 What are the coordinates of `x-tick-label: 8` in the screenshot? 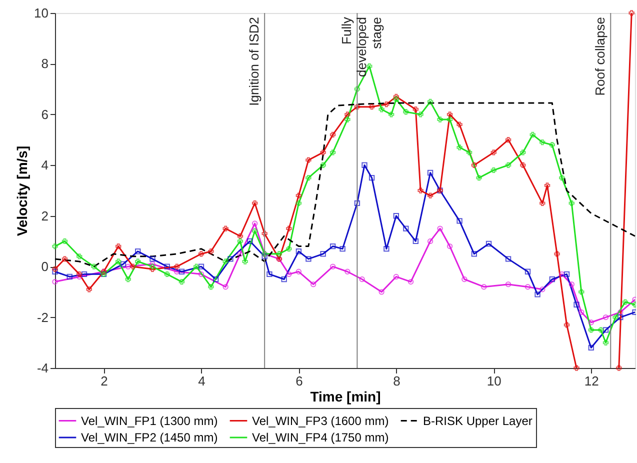 It's located at (396, 381).